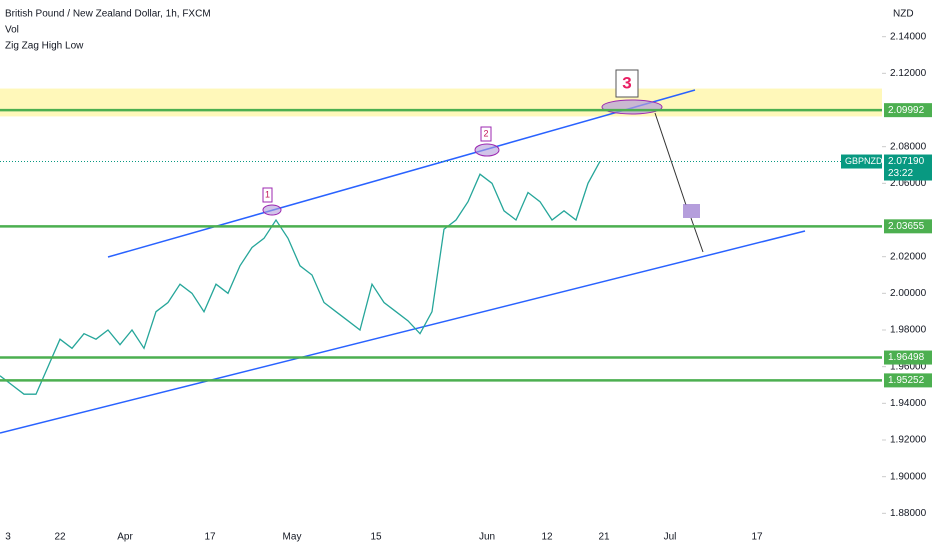  I want to click on wave-label: 1, so click(267, 194).